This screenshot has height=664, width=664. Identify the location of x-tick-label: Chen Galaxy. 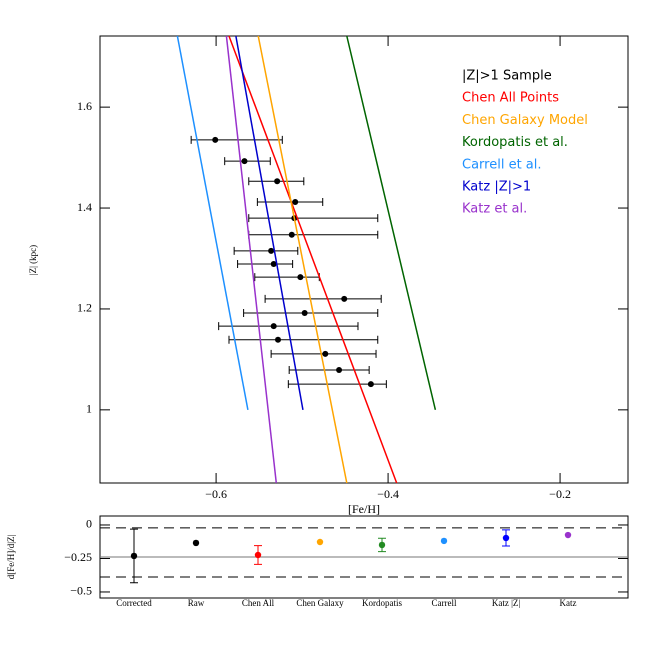
(320, 603).